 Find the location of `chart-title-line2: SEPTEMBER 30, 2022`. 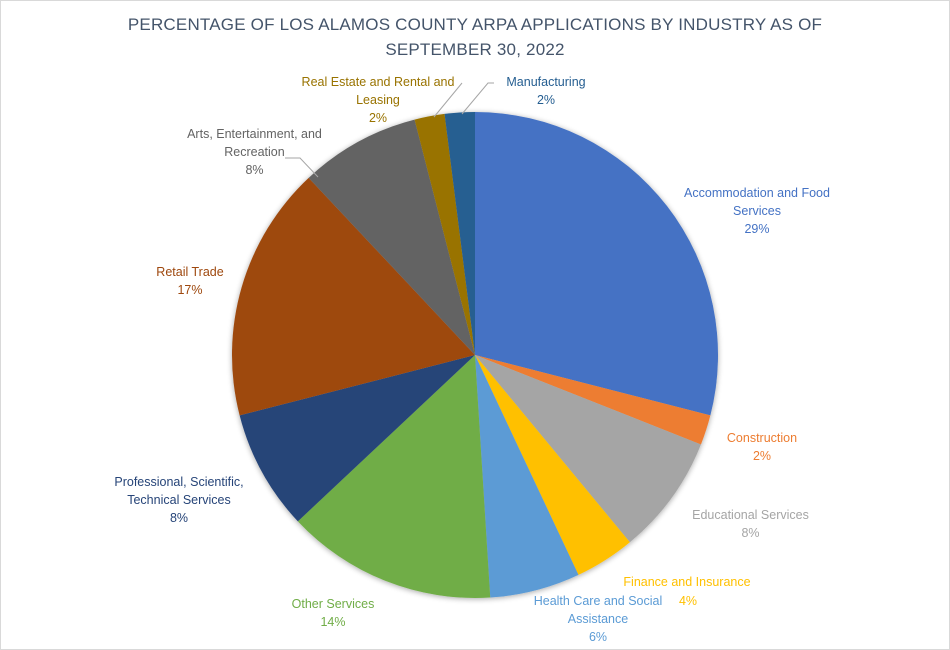

chart-title-line2: SEPTEMBER 30, 2022 is located at coordinates (475, 49).